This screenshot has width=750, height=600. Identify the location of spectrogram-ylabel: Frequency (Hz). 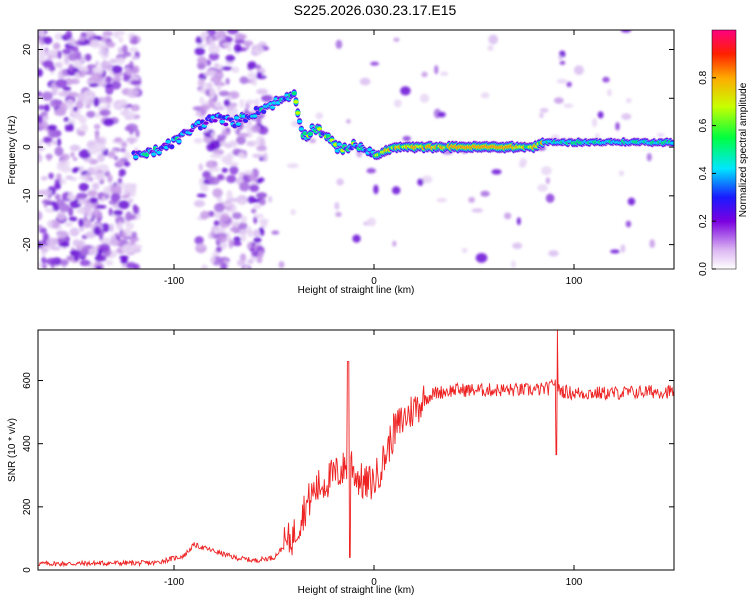
(12, 150).